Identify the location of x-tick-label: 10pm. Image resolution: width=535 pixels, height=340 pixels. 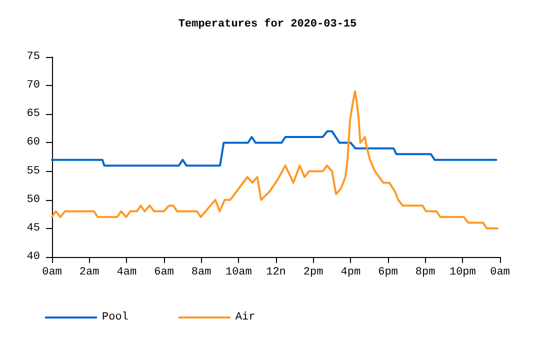
(462, 272).